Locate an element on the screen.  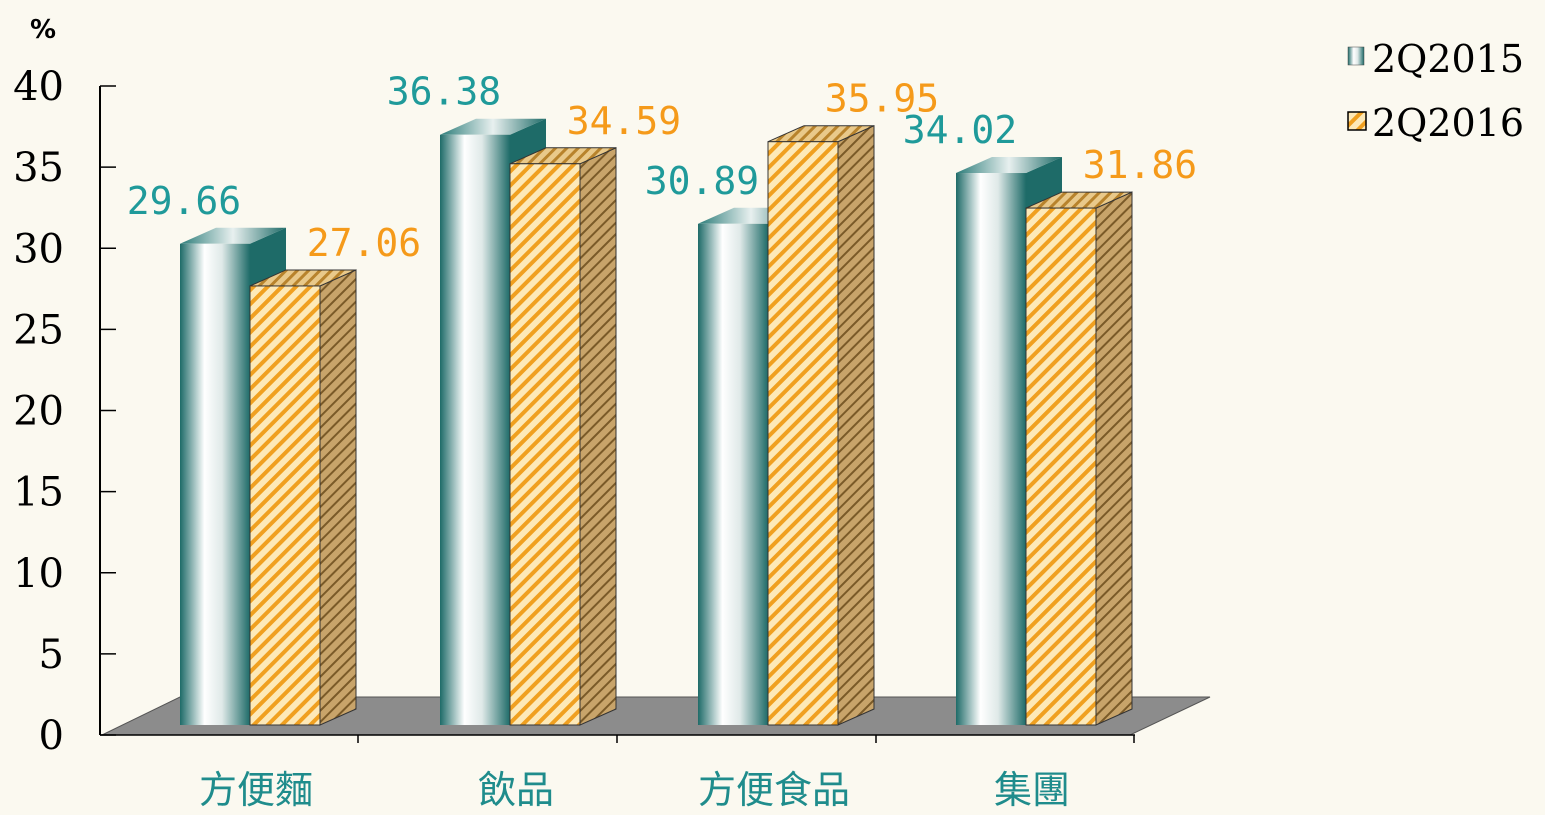
value-label-2015-3: 34.02 is located at coordinates (960, 130).